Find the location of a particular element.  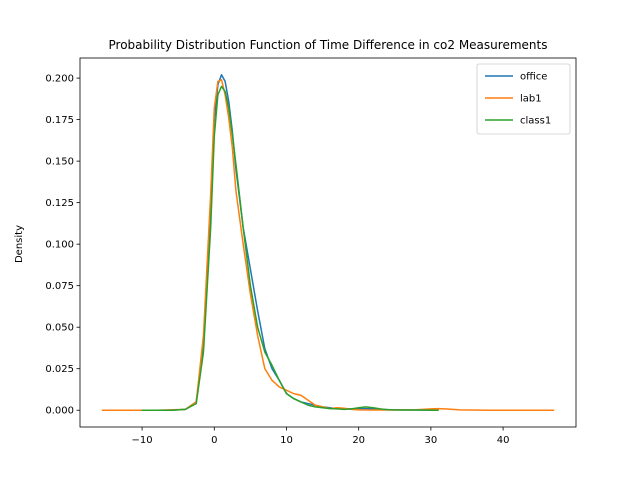

y-tick-label: 0.025 is located at coordinates (59, 369).